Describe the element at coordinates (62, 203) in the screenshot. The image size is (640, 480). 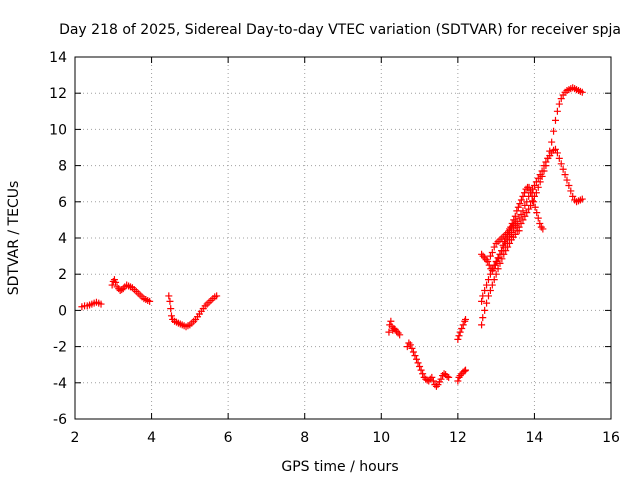
I see `y-tick-label: 6` at that location.